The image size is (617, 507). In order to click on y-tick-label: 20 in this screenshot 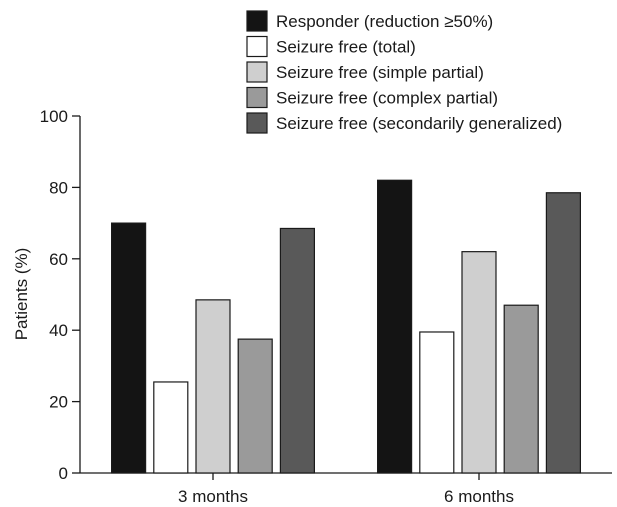, I will do `click(58, 402)`.